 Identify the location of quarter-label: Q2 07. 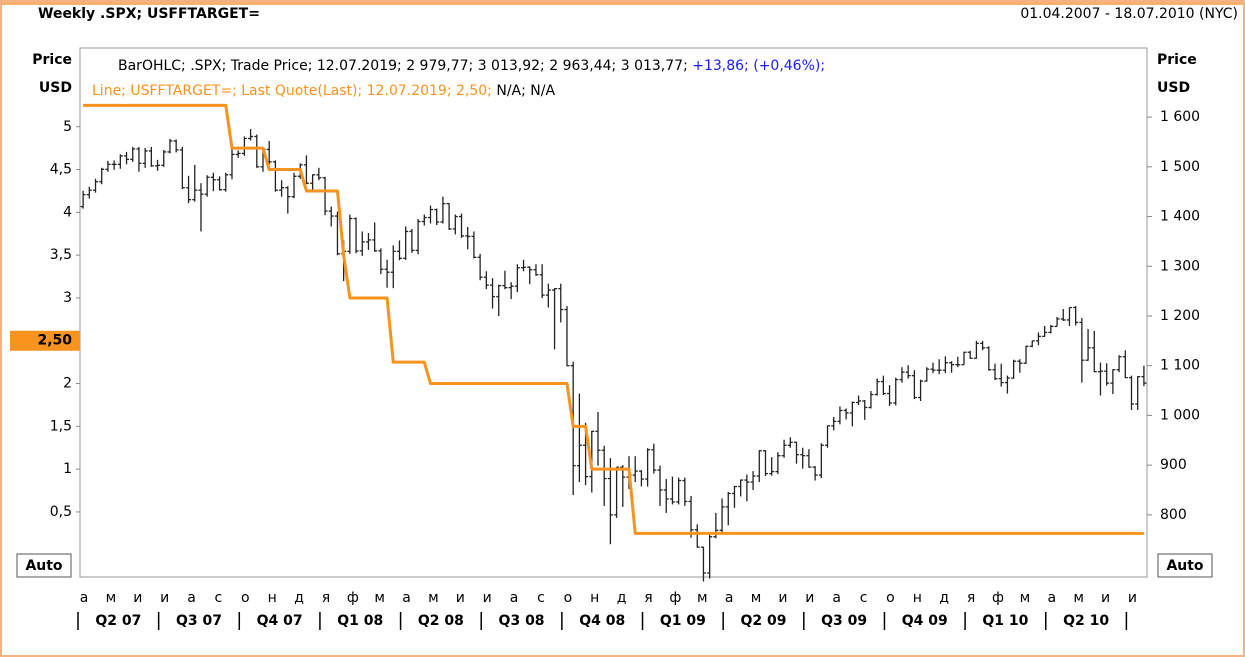
(118, 621).